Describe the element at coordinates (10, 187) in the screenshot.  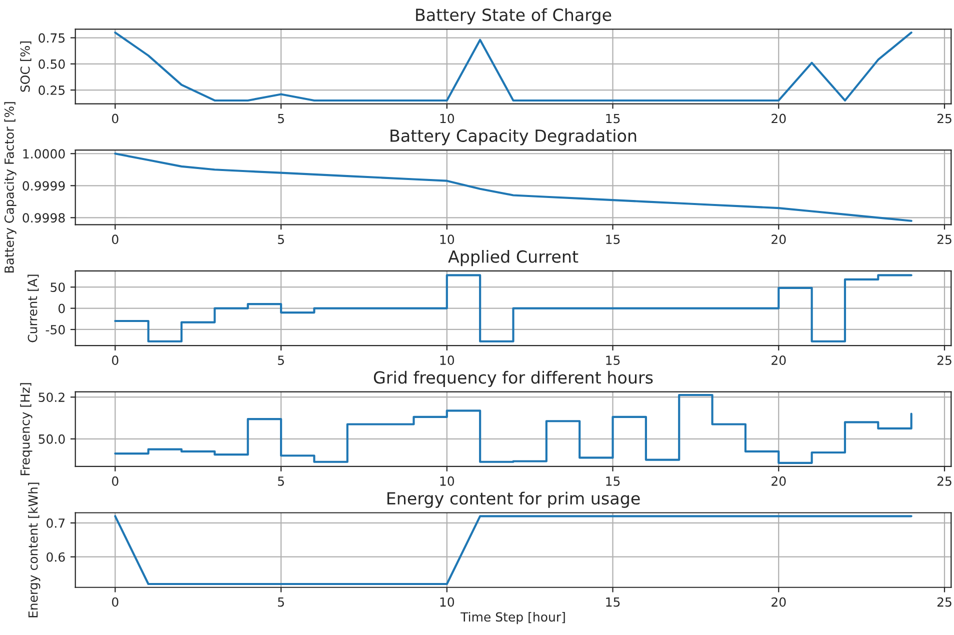
I see `y-axis-title: Battery Capacity Factor [%]` at that location.